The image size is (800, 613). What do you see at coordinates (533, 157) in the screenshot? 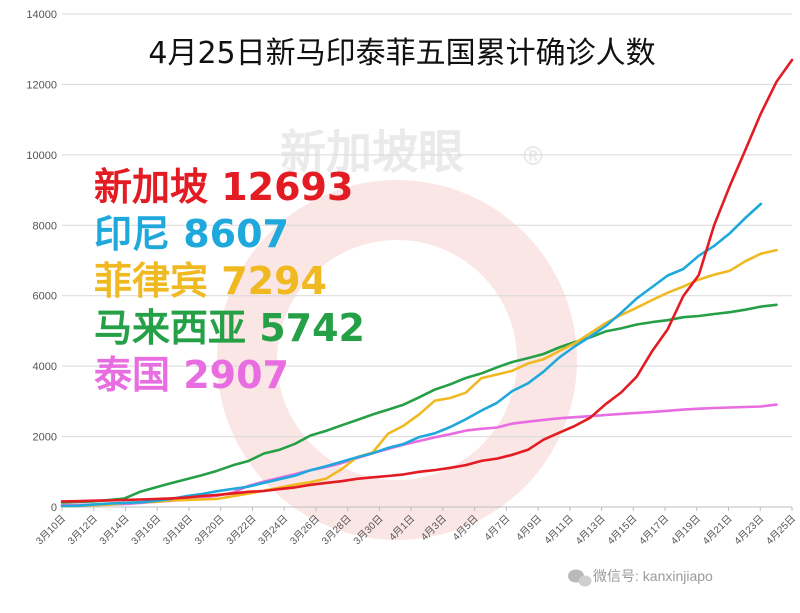
I see `watermark-registered: ®` at bounding box center [533, 157].